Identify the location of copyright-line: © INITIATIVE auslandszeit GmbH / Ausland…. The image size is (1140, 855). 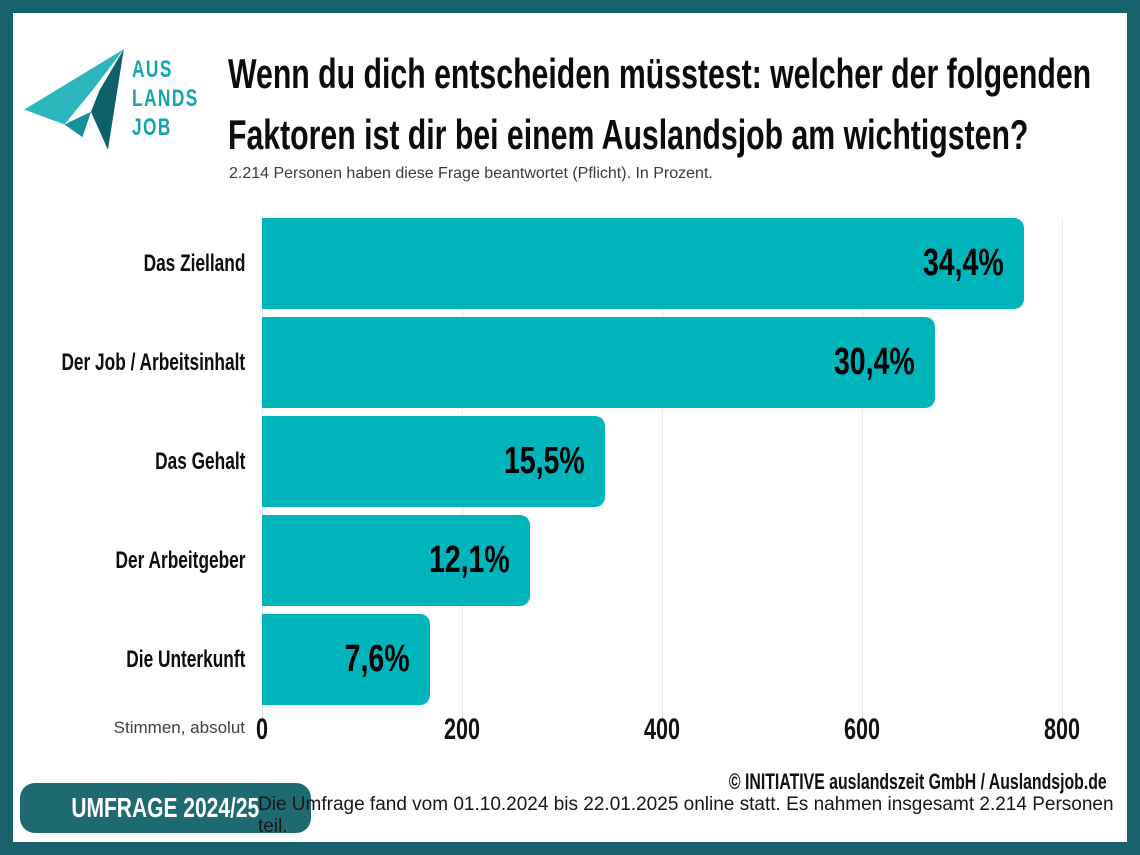
(570, 782).